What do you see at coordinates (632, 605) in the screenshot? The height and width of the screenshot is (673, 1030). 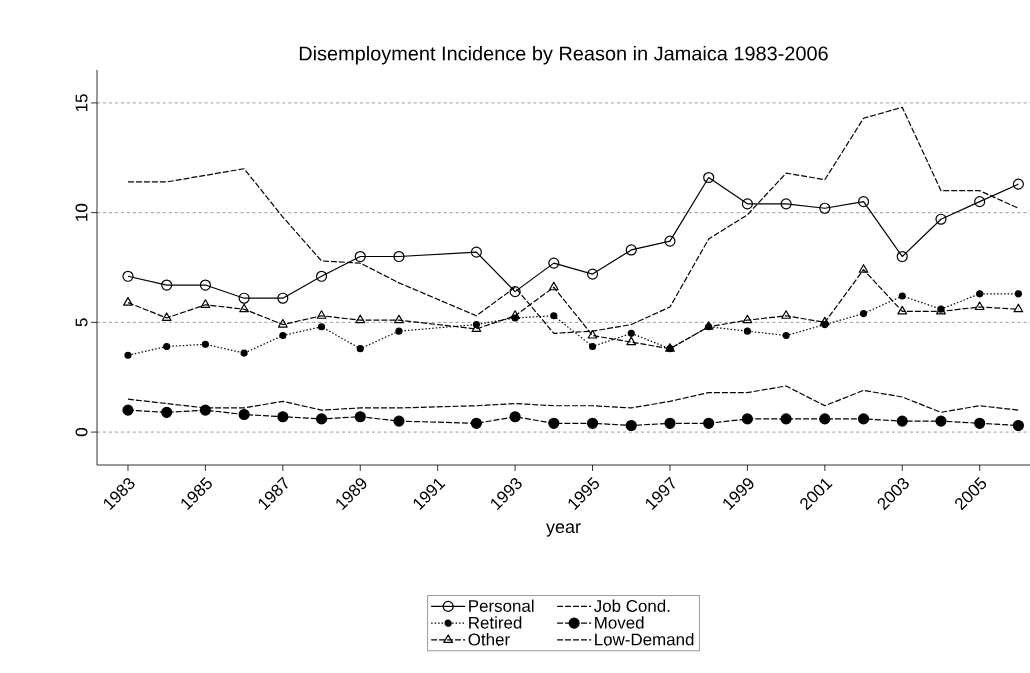 I see `legend-label: Job Cond.` at bounding box center [632, 605].